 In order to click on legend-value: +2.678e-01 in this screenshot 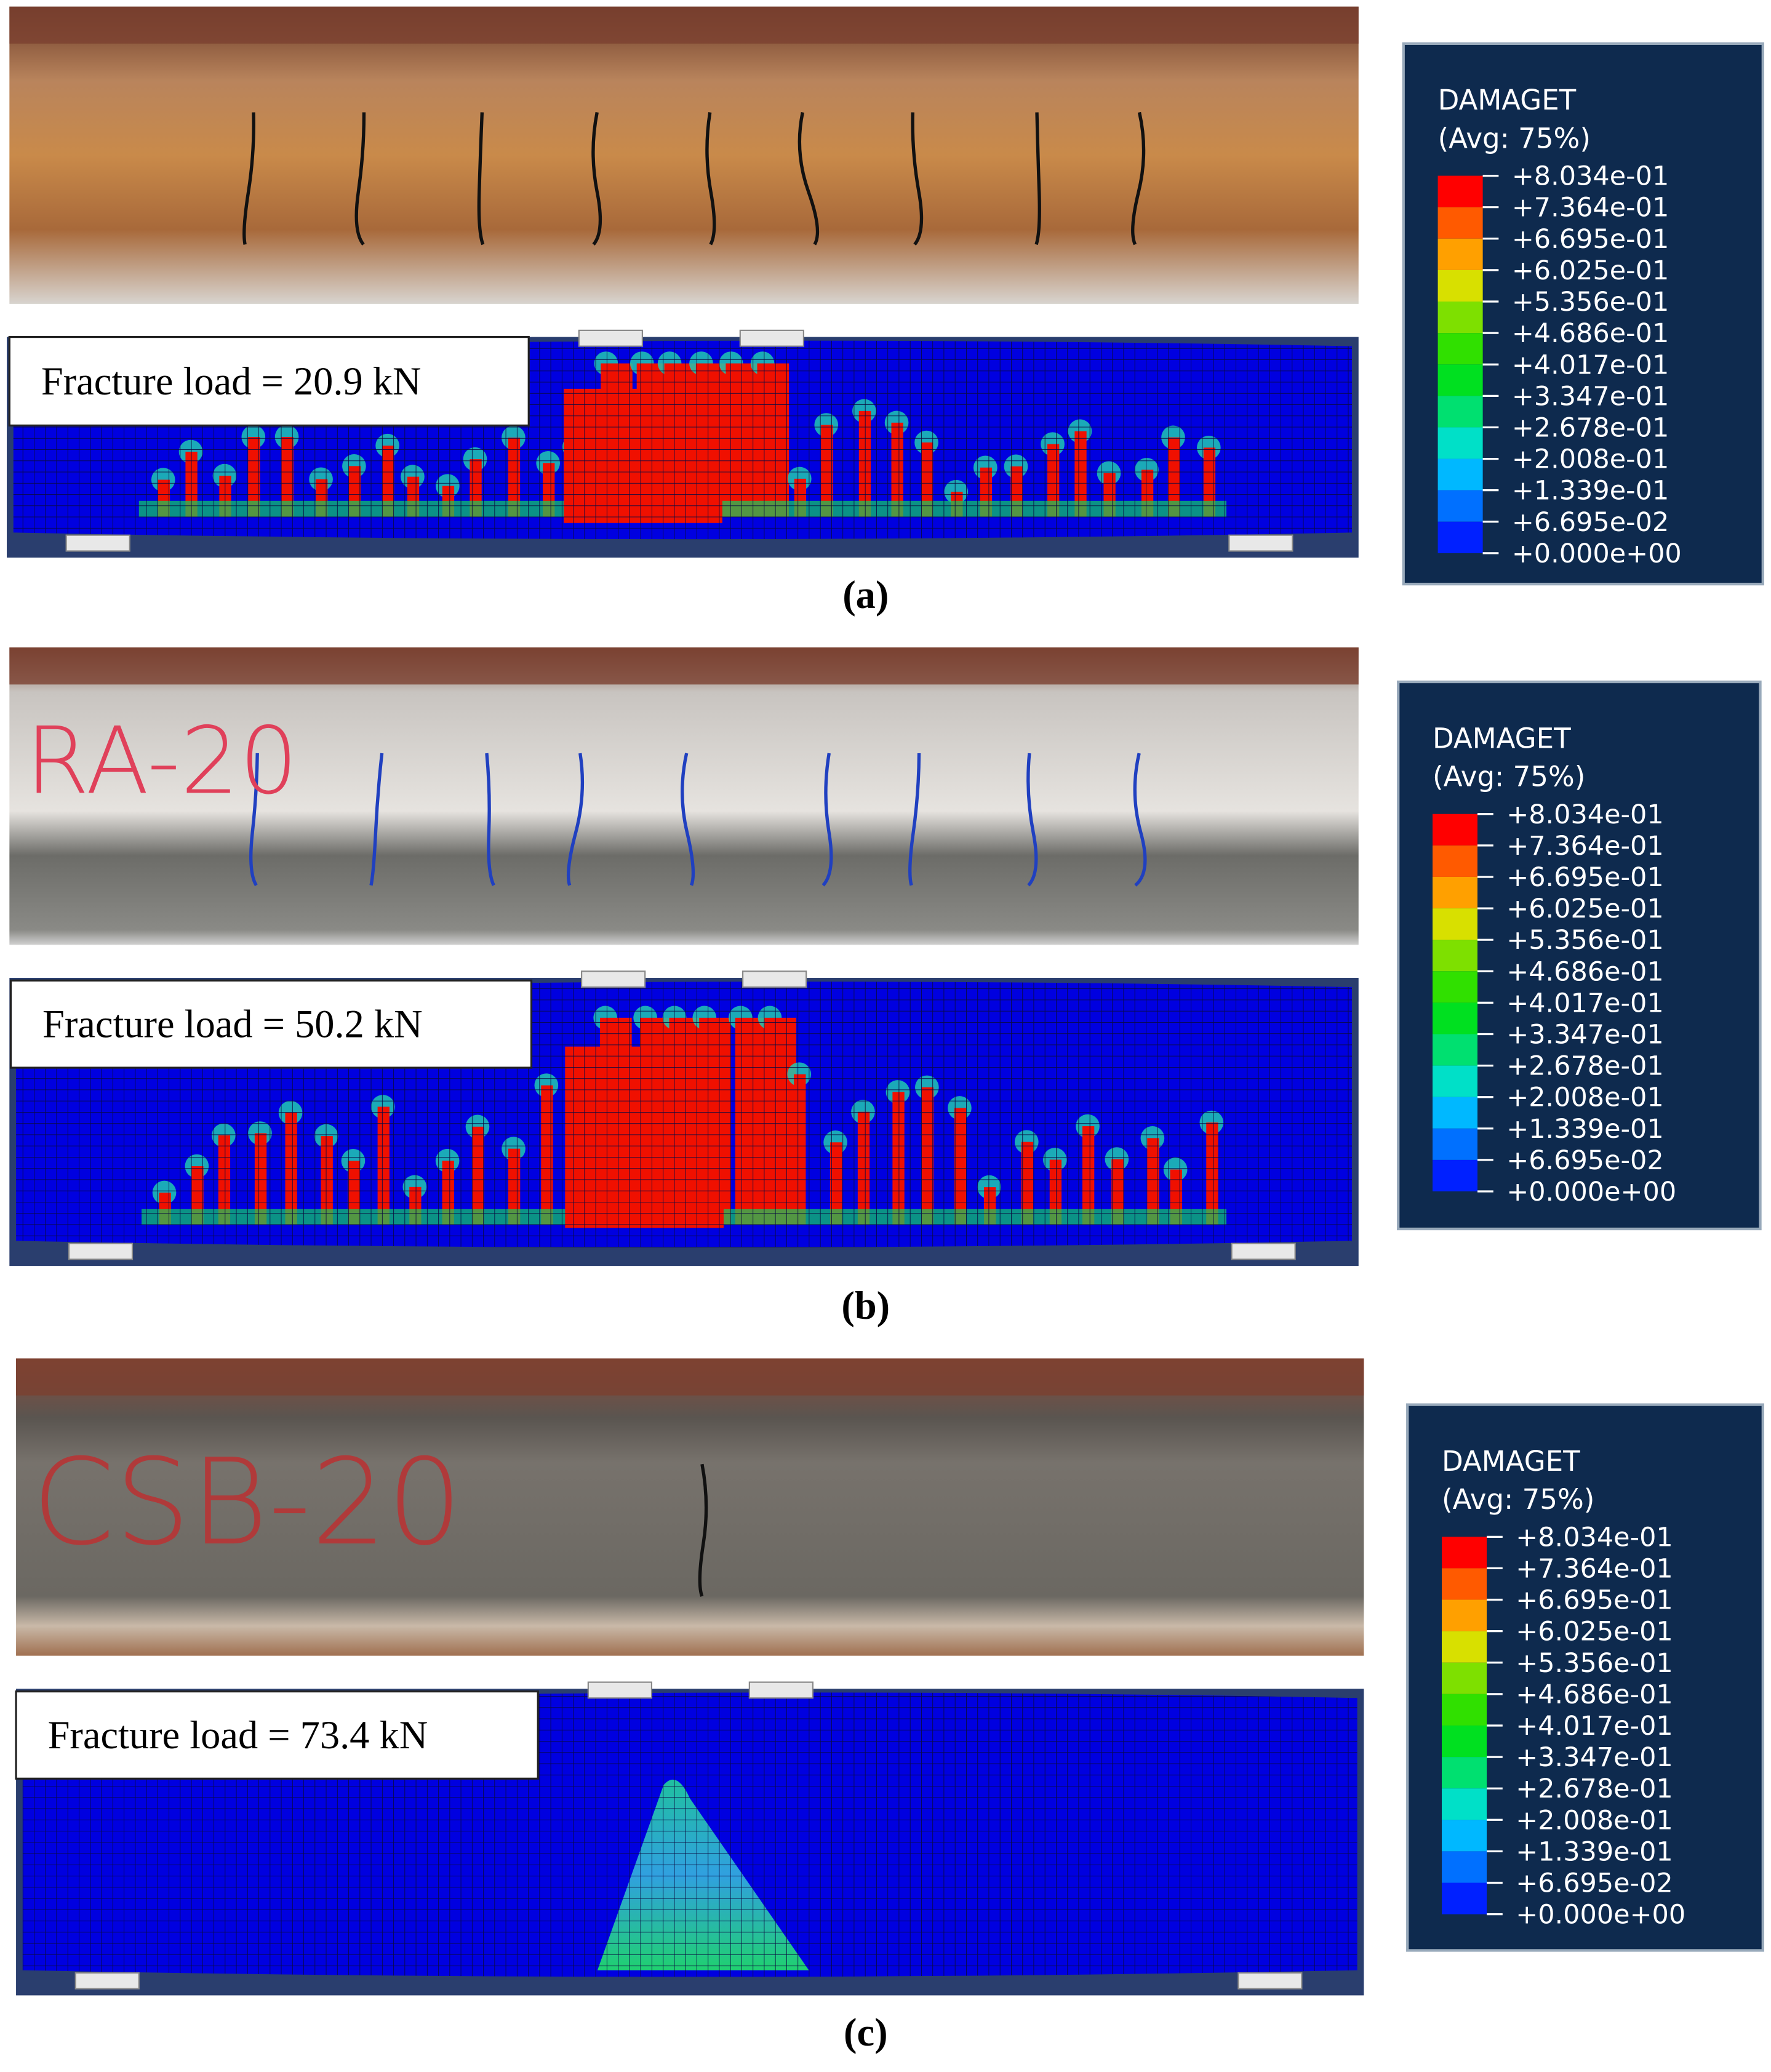, I will do `click(1594, 1789)`.